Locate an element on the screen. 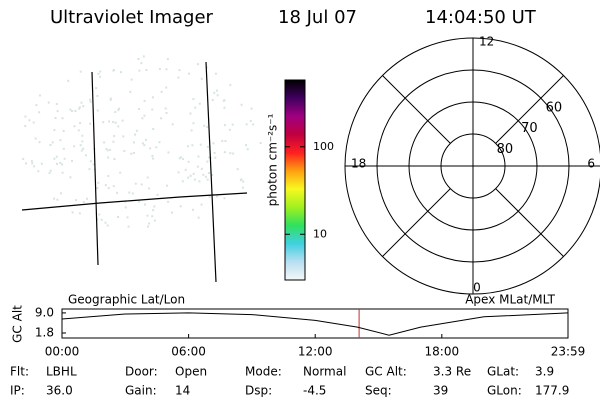 Image resolution: width=600 pixels, height=400 pixels. lat-label: 80 is located at coordinates (505, 149).